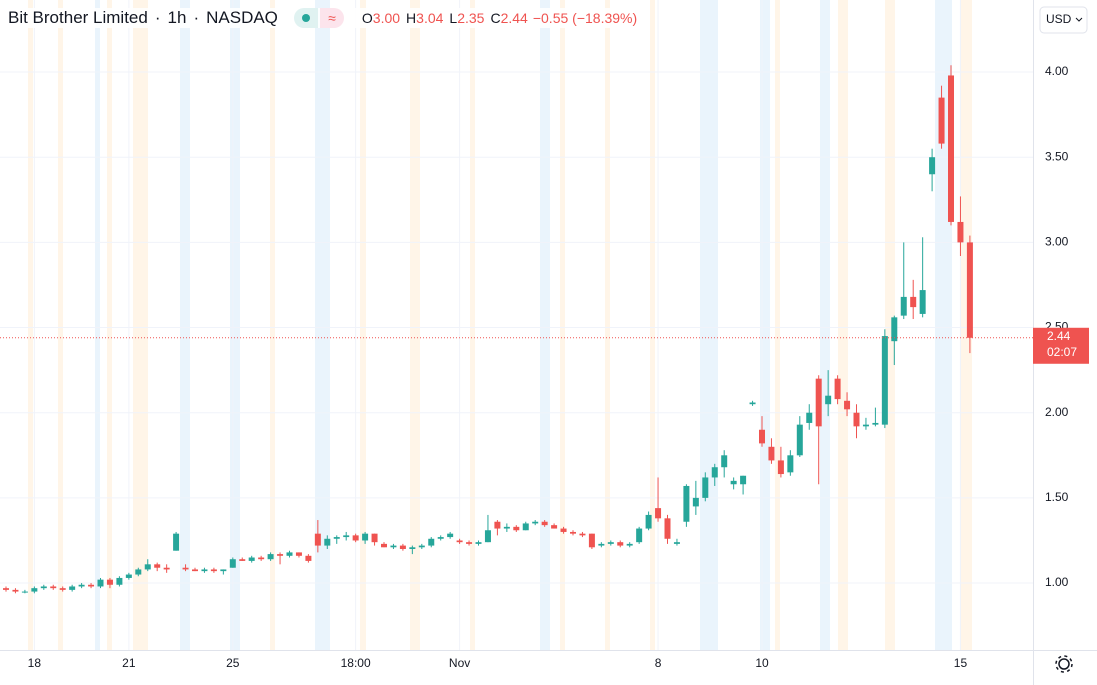 This screenshot has width=1097, height=685. I want to click on y-tick-label: 4.00, so click(1057, 71).